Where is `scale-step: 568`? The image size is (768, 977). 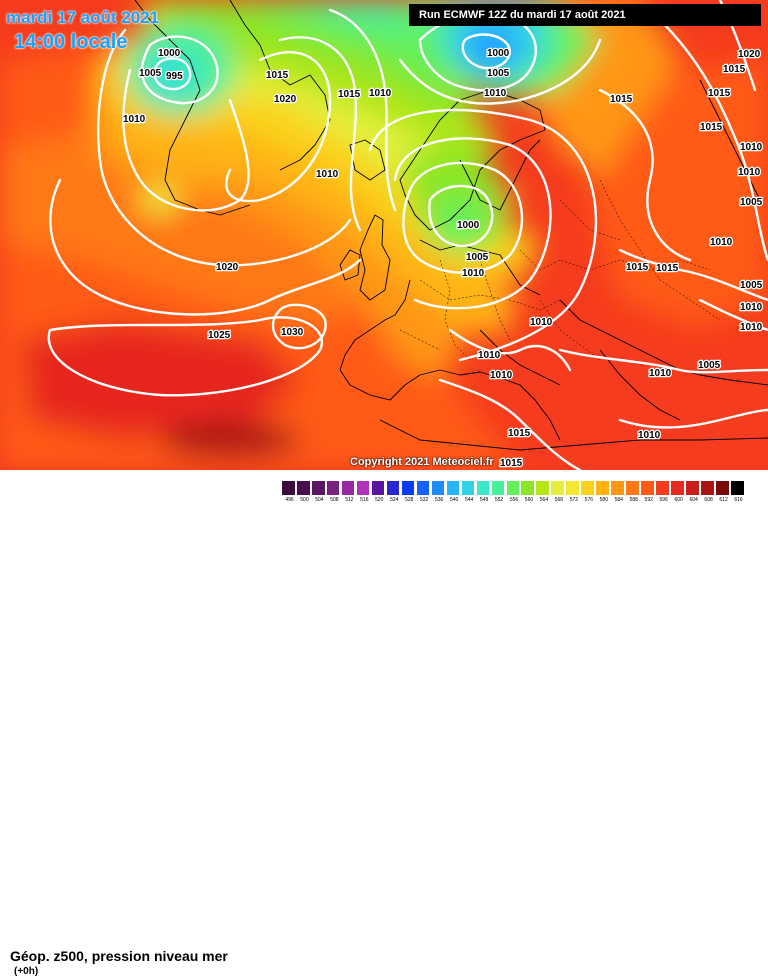 scale-step: 568 is located at coordinates (558, 495).